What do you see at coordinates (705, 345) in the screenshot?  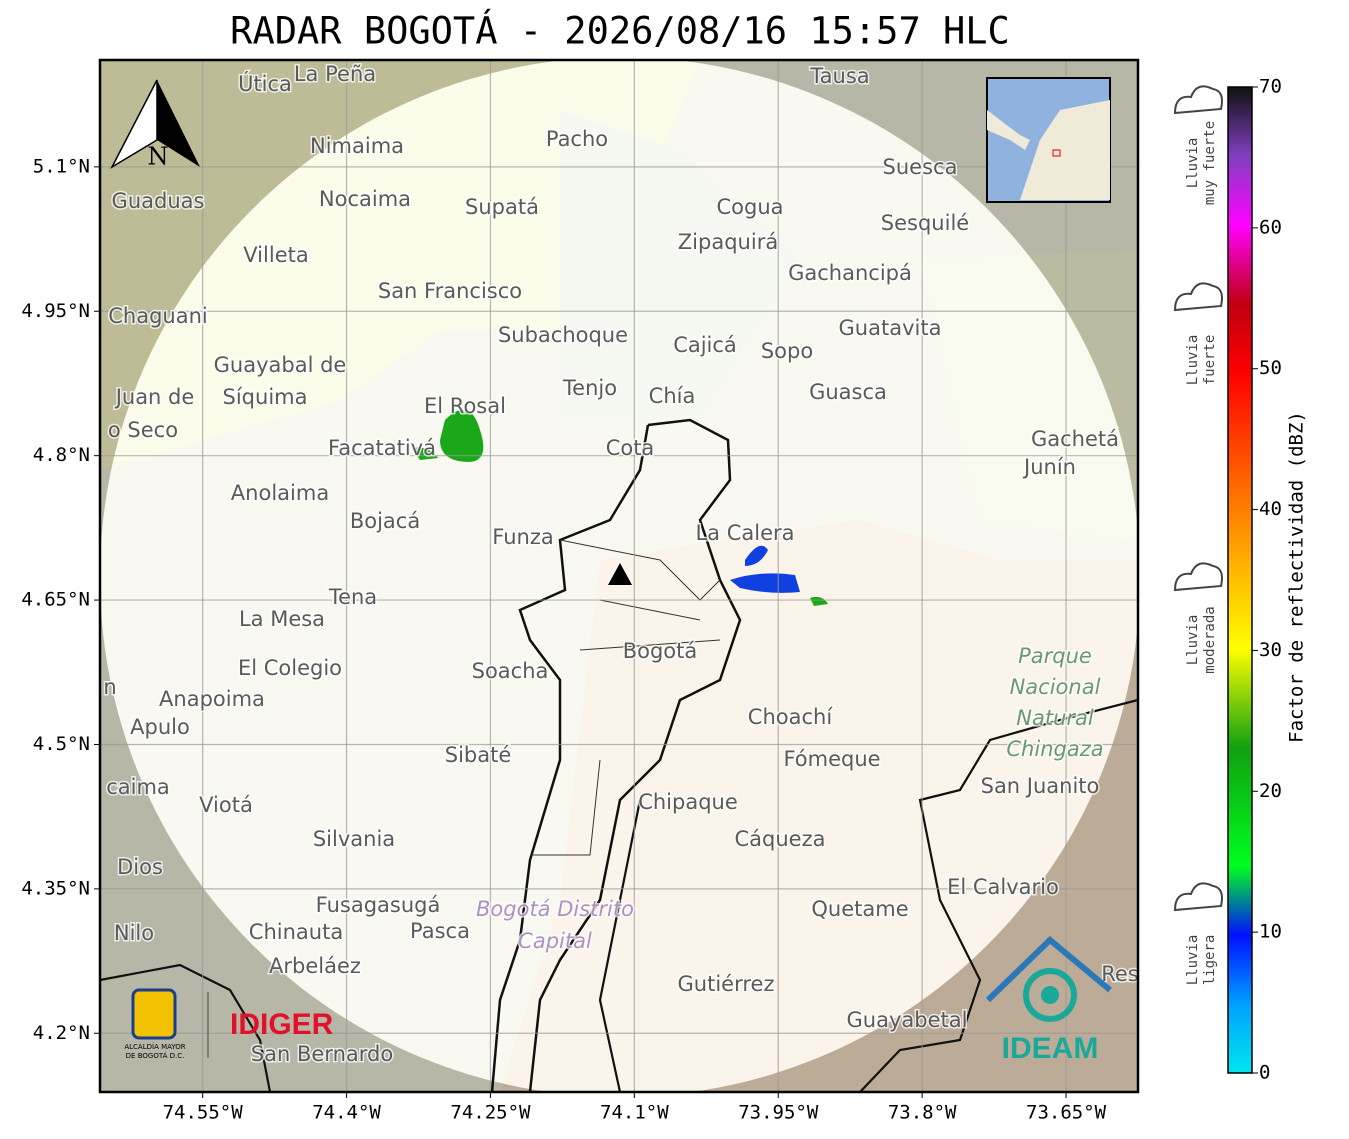 I see `place-label: Cajicá` at bounding box center [705, 345].